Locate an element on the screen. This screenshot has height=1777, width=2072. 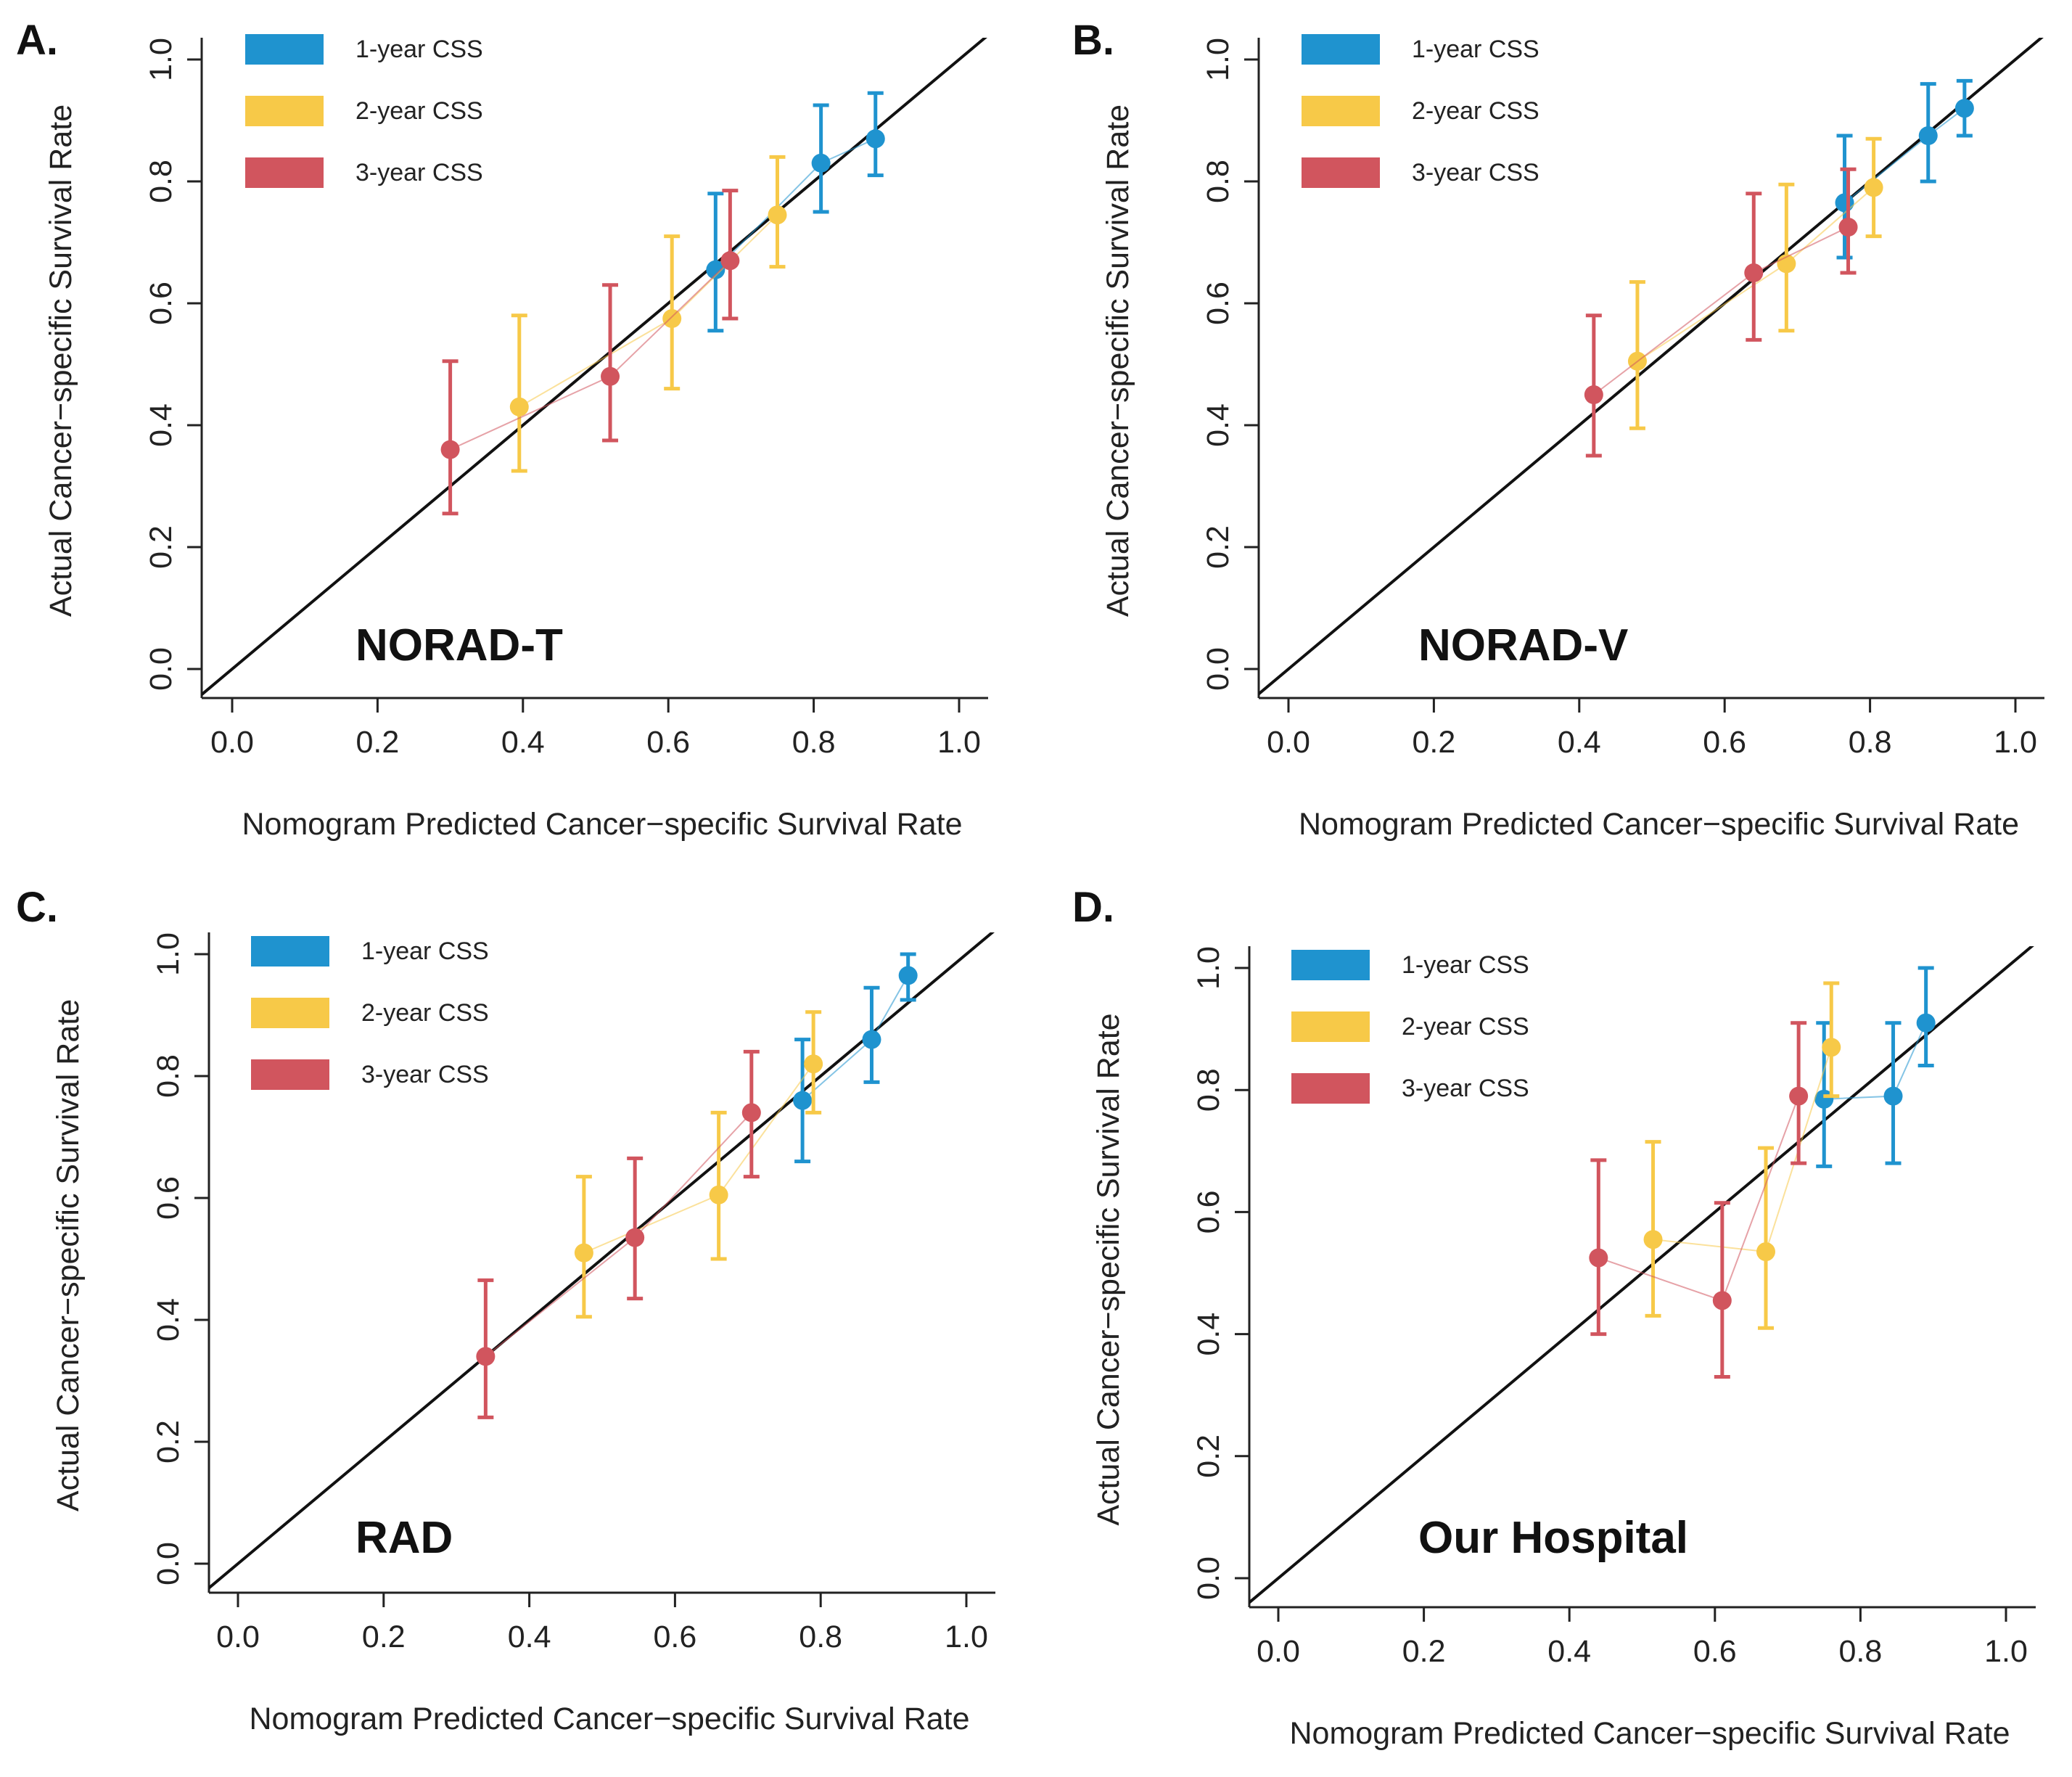
panel-letter: B. is located at coordinates (1093, 40).